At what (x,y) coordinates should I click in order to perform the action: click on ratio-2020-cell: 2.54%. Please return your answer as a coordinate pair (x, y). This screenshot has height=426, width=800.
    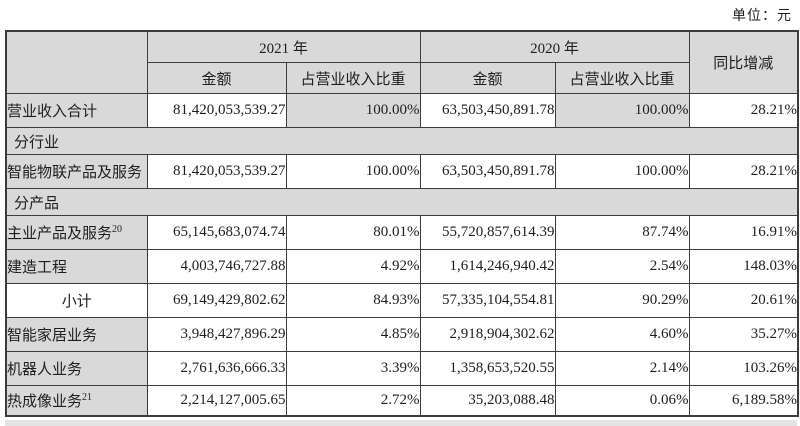
    Looking at the image, I should click on (622, 266).